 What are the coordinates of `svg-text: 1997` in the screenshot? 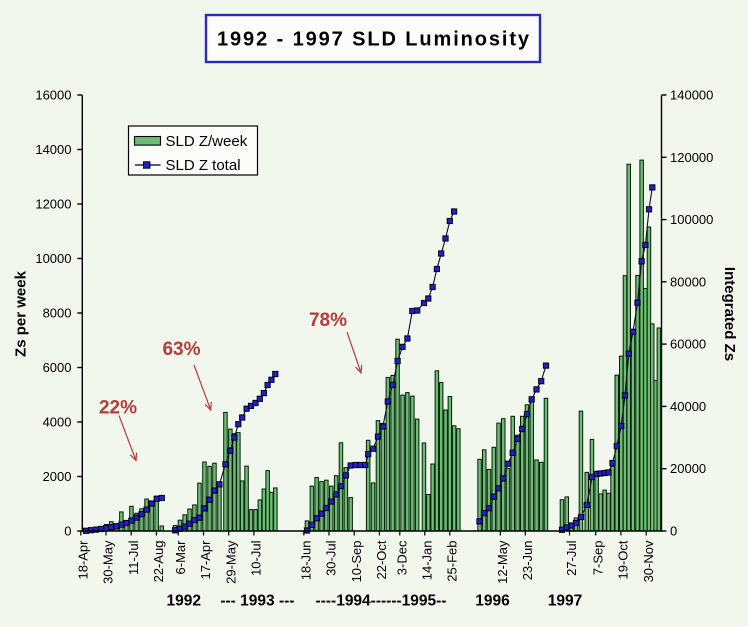 It's located at (565, 601).